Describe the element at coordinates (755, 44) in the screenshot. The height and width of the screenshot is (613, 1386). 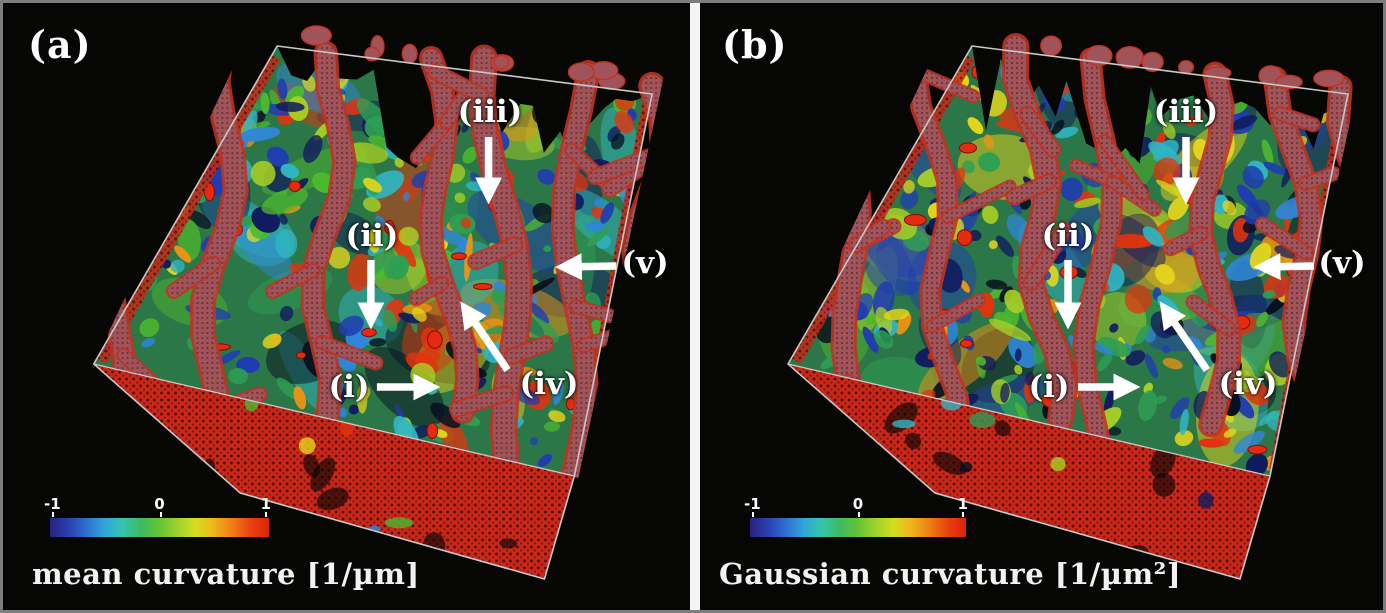
I see `panel-label-b: (b)` at that location.